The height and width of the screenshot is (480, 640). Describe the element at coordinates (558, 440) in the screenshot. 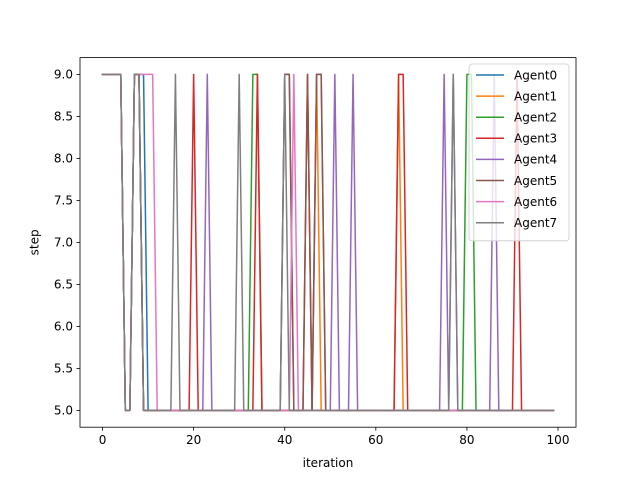

I see `x-tick-label: 100` at that location.